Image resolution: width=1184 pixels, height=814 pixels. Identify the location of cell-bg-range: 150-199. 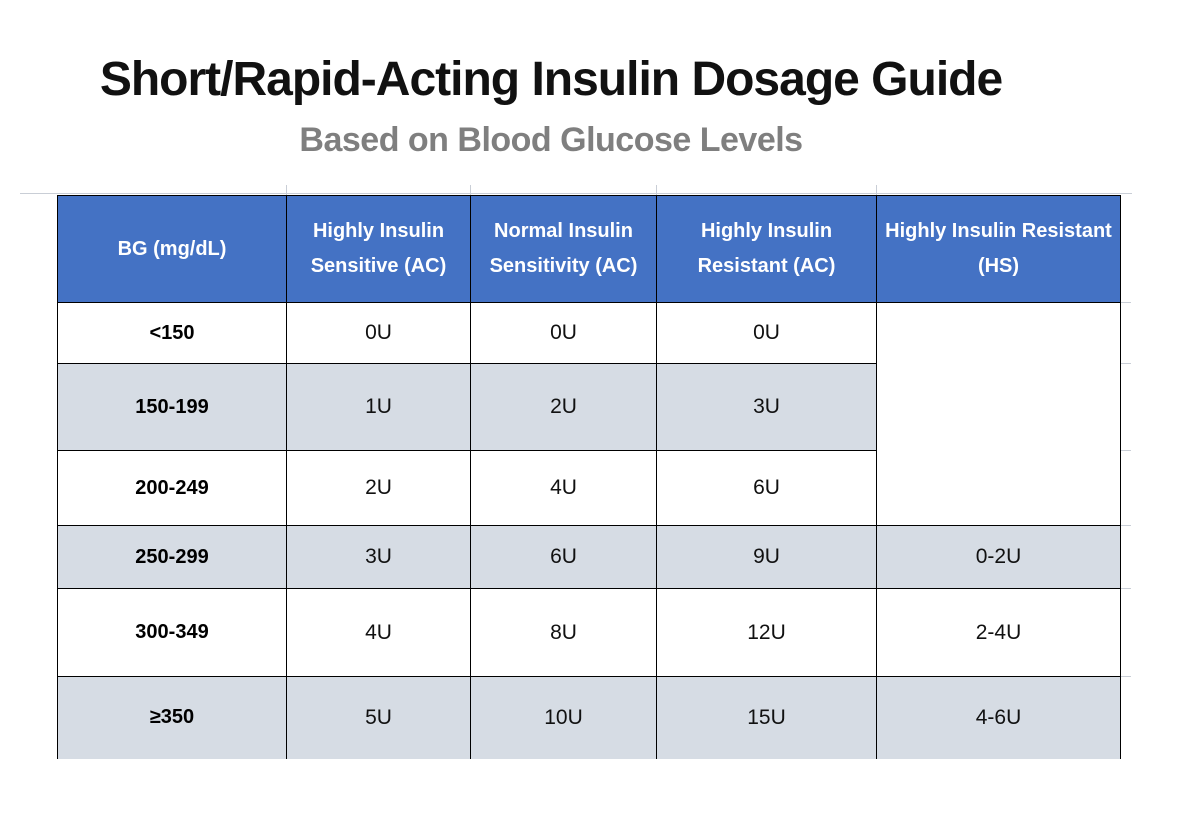
(172, 407).